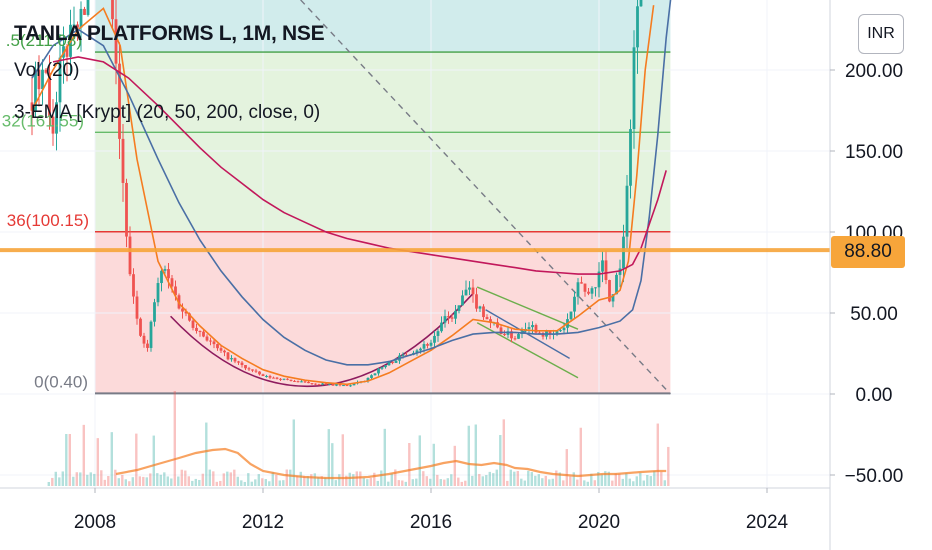 The width and height of the screenshot is (932, 550). Describe the element at coordinates (874, 71) in the screenshot. I see `y-tick-label: 200.00` at that location.